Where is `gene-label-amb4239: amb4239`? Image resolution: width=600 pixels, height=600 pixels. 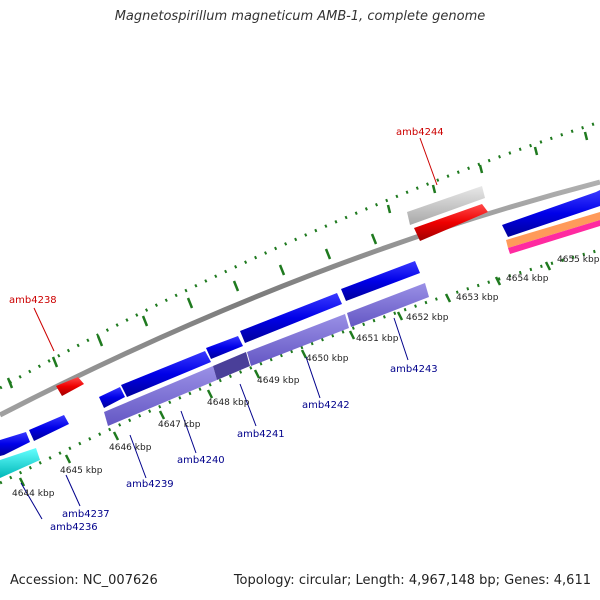 gene-label-amb4239: amb4239 is located at coordinates (150, 484).